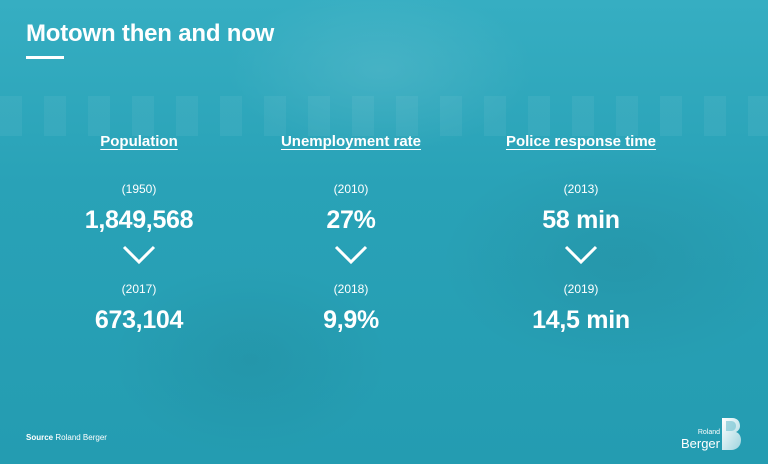  What do you see at coordinates (351, 189) in the screenshot?
I see `period-before: (2010)` at bounding box center [351, 189].